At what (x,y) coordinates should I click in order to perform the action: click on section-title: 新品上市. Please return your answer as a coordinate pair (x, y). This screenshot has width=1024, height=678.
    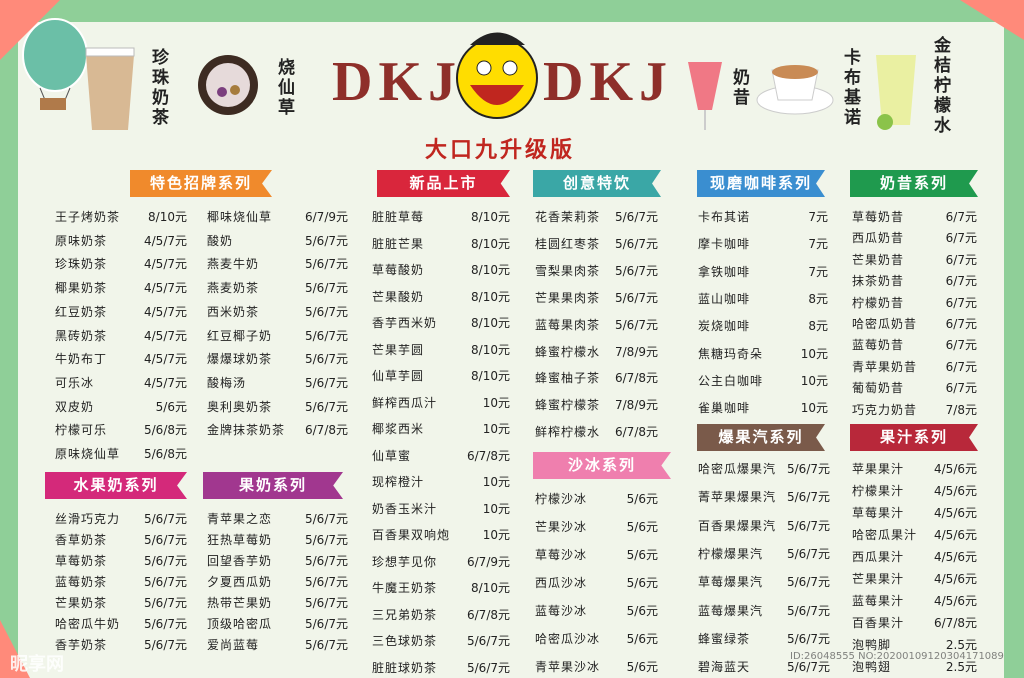
    Looking at the image, I should click on (443, 183).